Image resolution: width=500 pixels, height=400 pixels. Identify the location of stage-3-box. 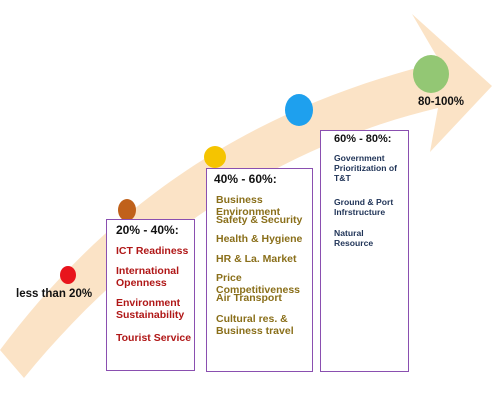
(259, 270).